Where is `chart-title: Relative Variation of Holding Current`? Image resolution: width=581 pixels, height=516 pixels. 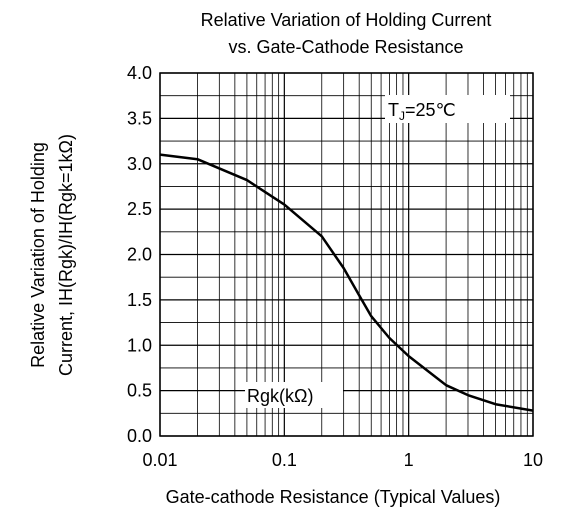 chart-title: Relative Variation of Holding Current is located at coordinates (346, 20).